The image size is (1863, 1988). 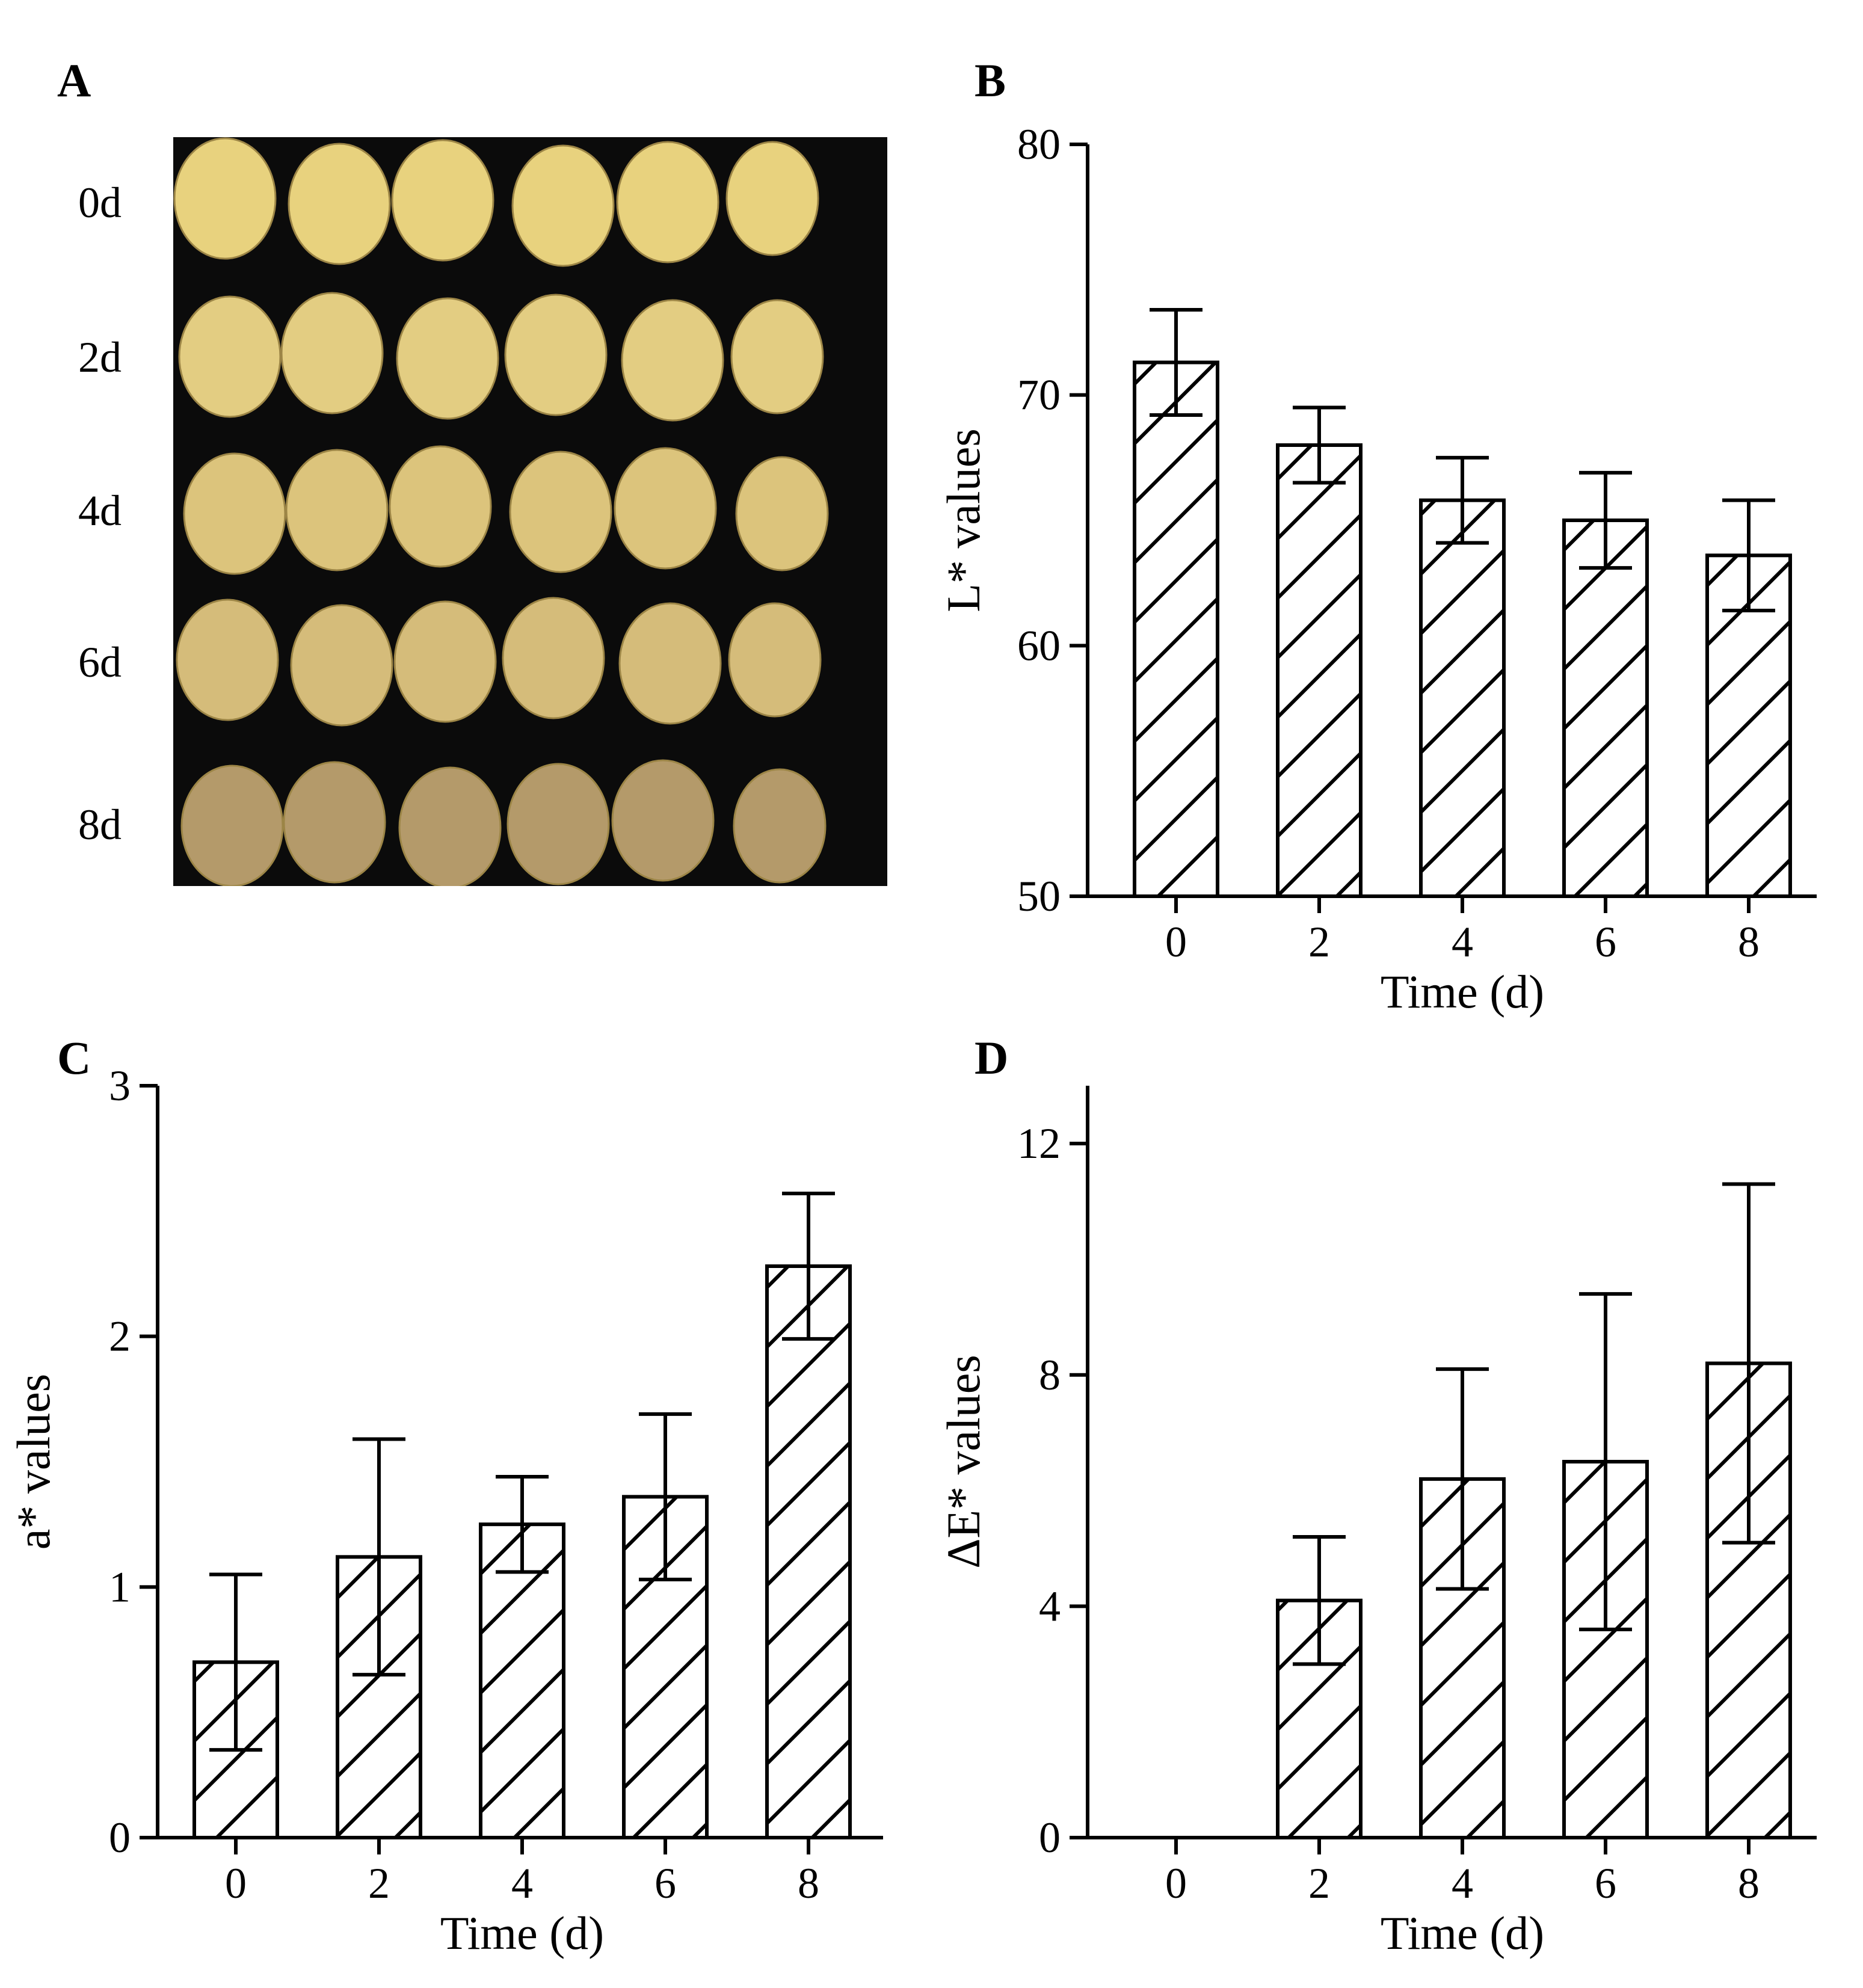 What do you see at coordinates (964, 520) in the screenshot?
I see `y-axis-title: L* values` at bounding box center [964, 520].